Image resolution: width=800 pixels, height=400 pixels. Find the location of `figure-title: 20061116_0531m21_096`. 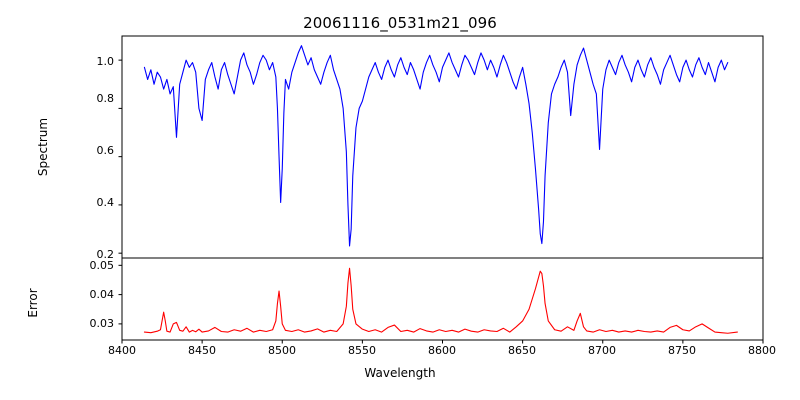

figure-title: 20061116_0531m21_096 is located at coordinates (400, 23).